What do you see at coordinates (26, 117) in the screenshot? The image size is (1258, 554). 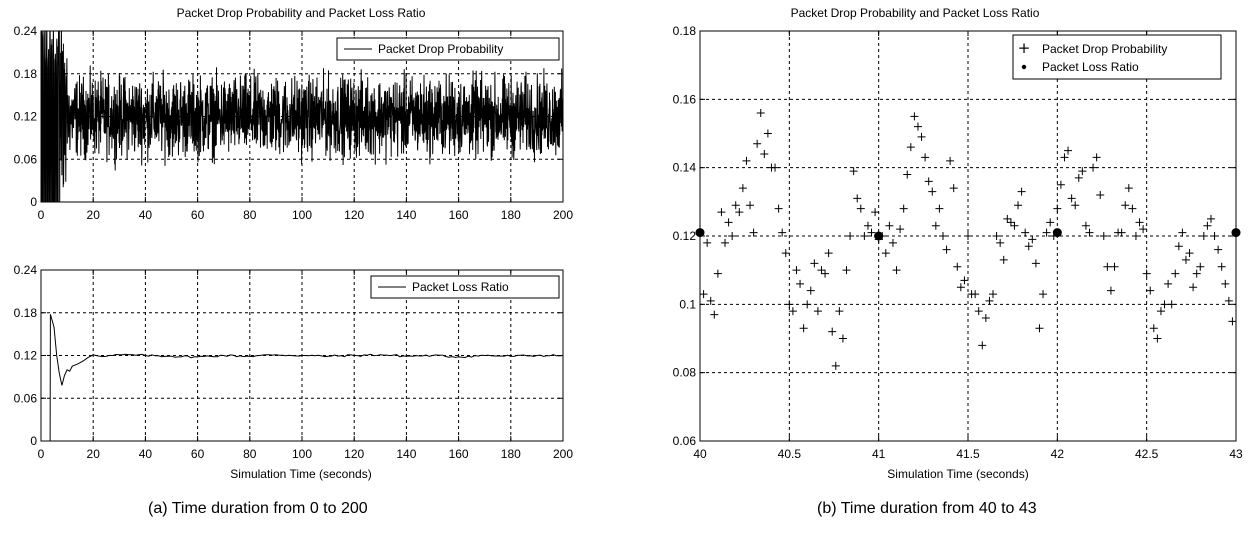 I see `y-tick-label: 0.12` at bounding box center [26, 117].